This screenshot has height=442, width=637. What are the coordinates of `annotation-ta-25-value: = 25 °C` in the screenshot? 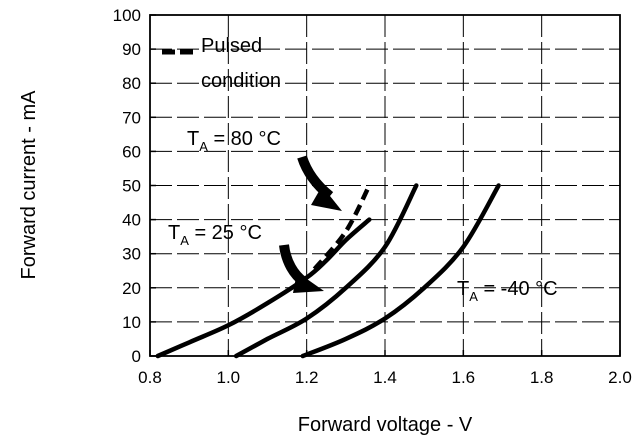 It's located at (225, 233).